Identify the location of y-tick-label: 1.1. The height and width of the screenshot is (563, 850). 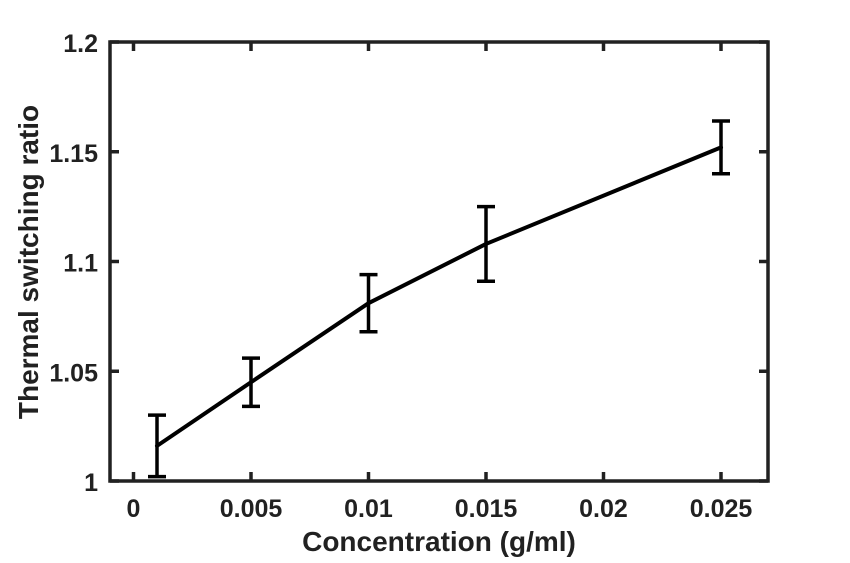
(80, 264).